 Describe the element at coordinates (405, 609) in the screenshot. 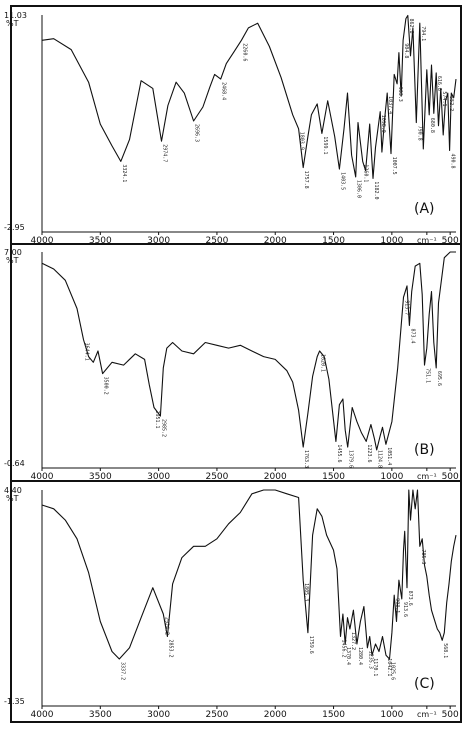

I see `peak-label: 913.6` at that location.